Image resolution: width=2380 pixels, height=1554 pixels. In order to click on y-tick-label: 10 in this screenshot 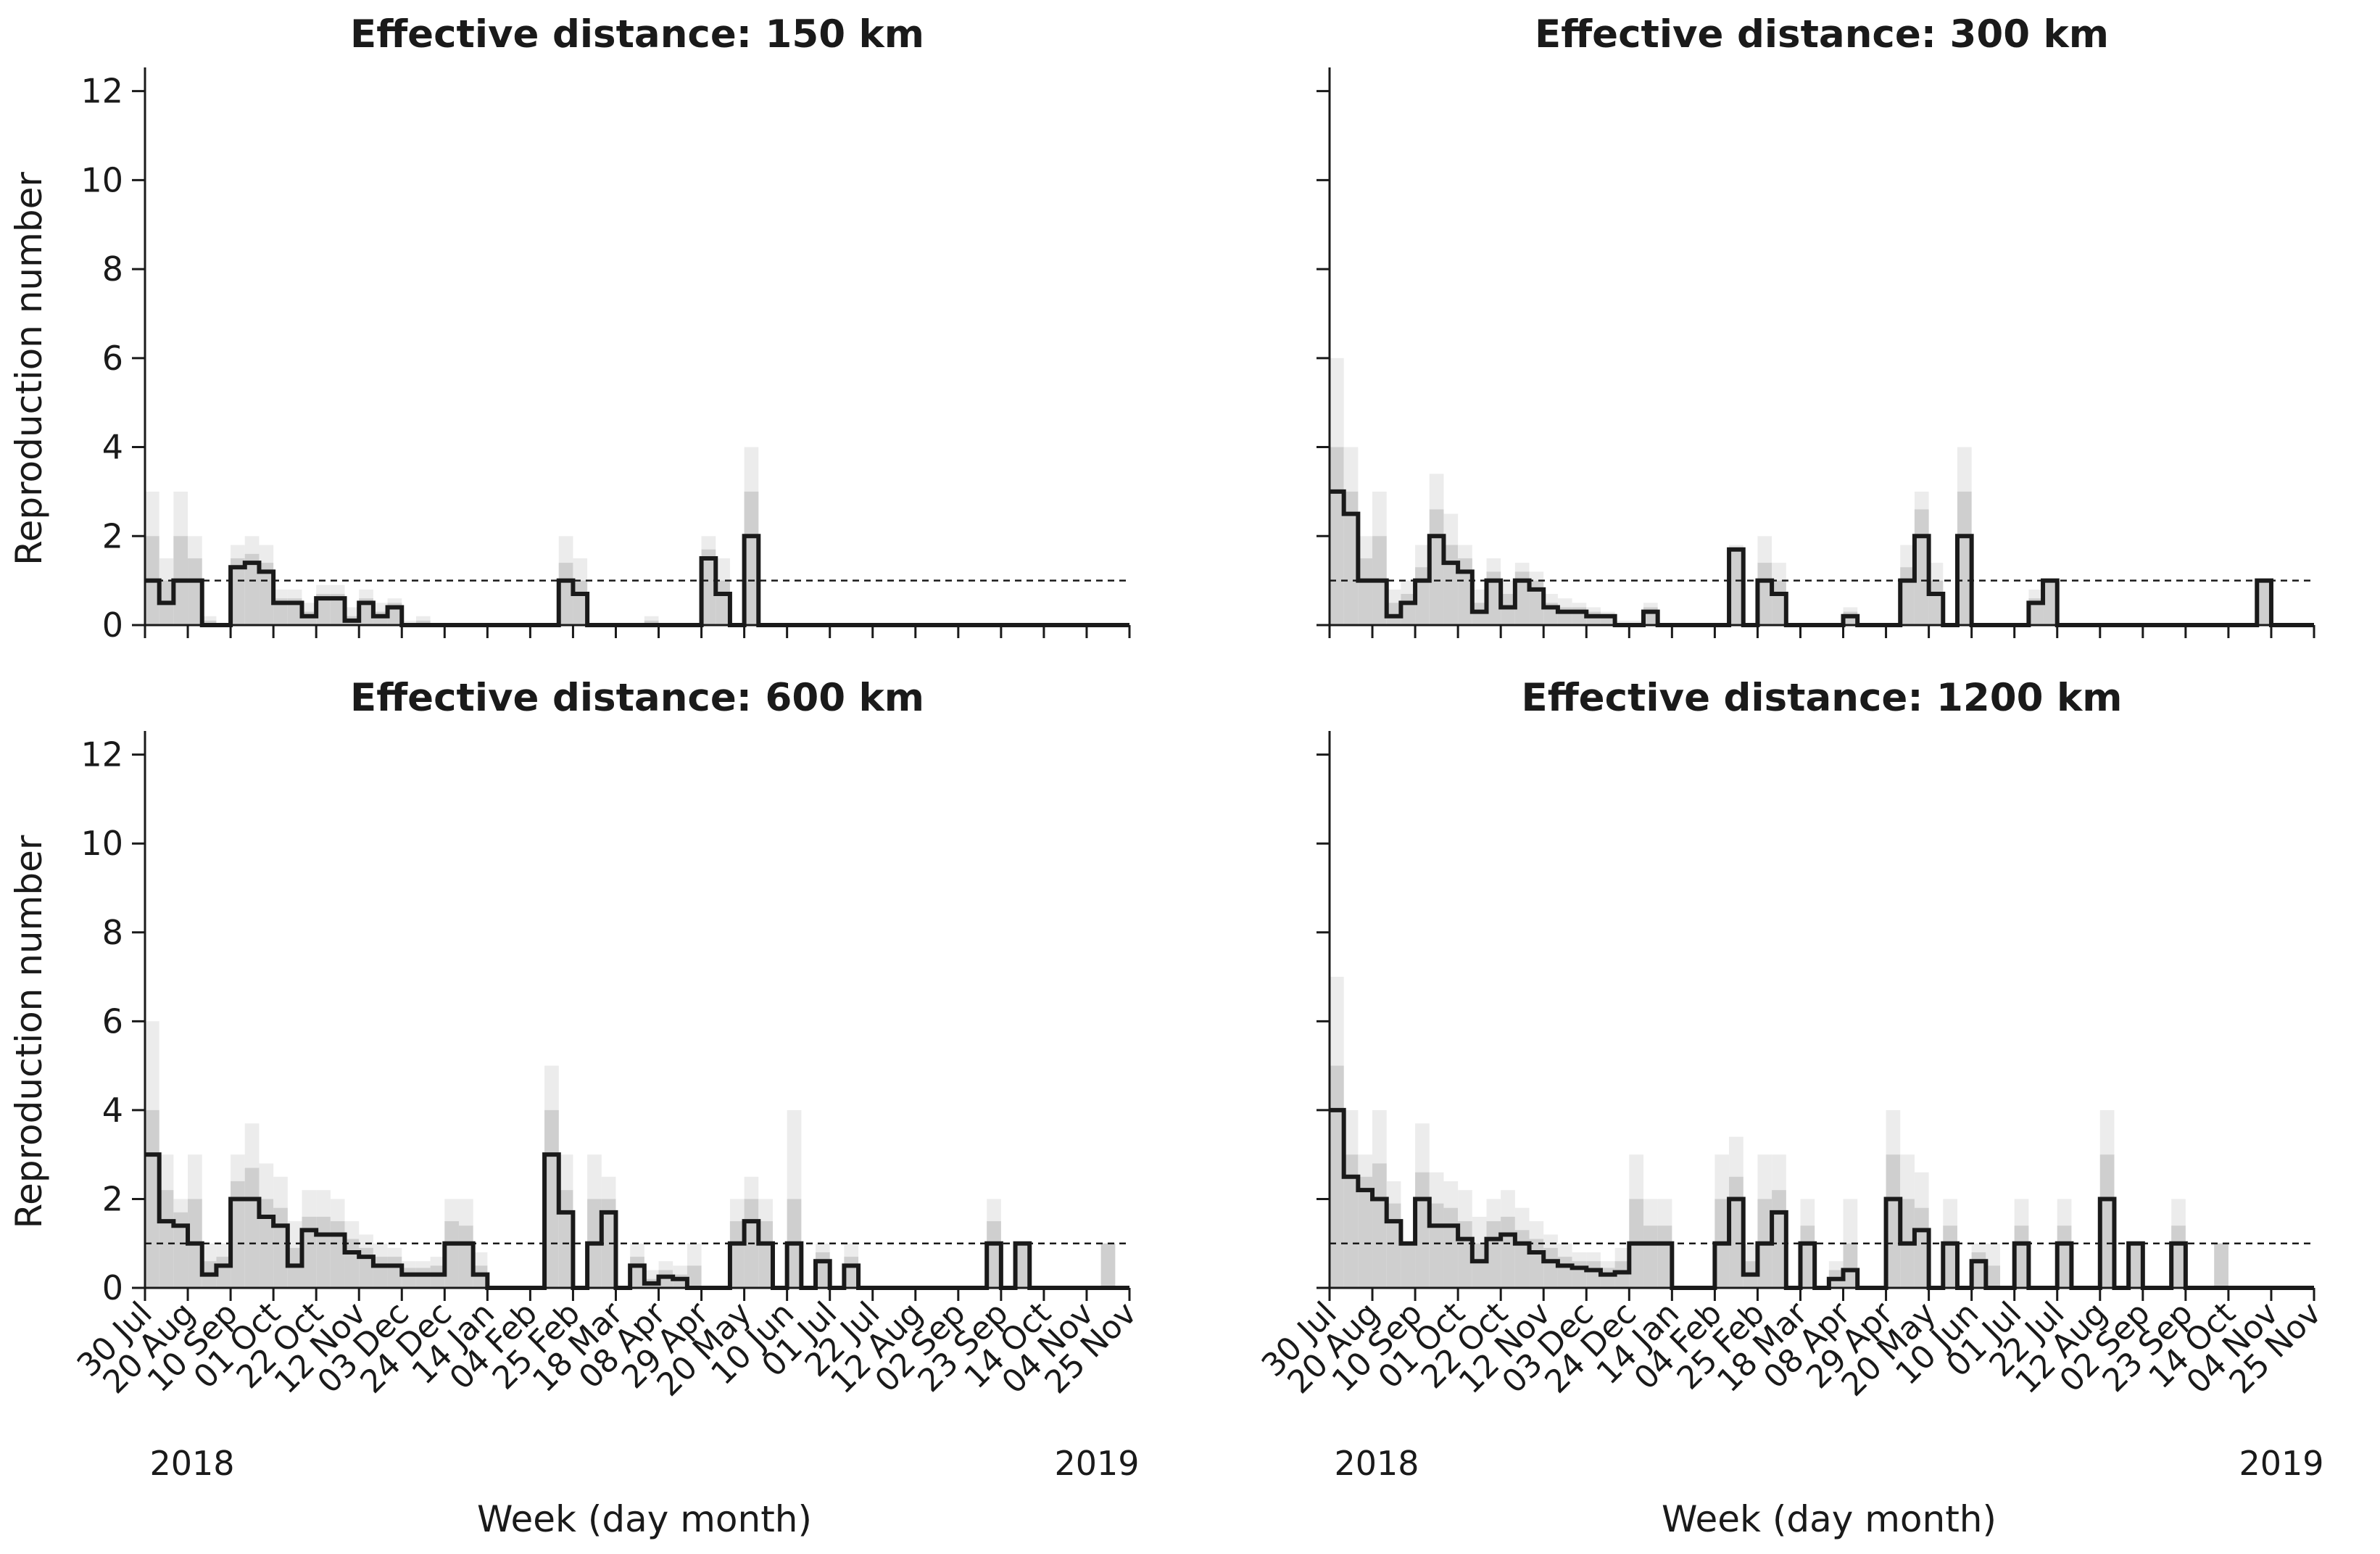, I will do `click(101, 179)`.